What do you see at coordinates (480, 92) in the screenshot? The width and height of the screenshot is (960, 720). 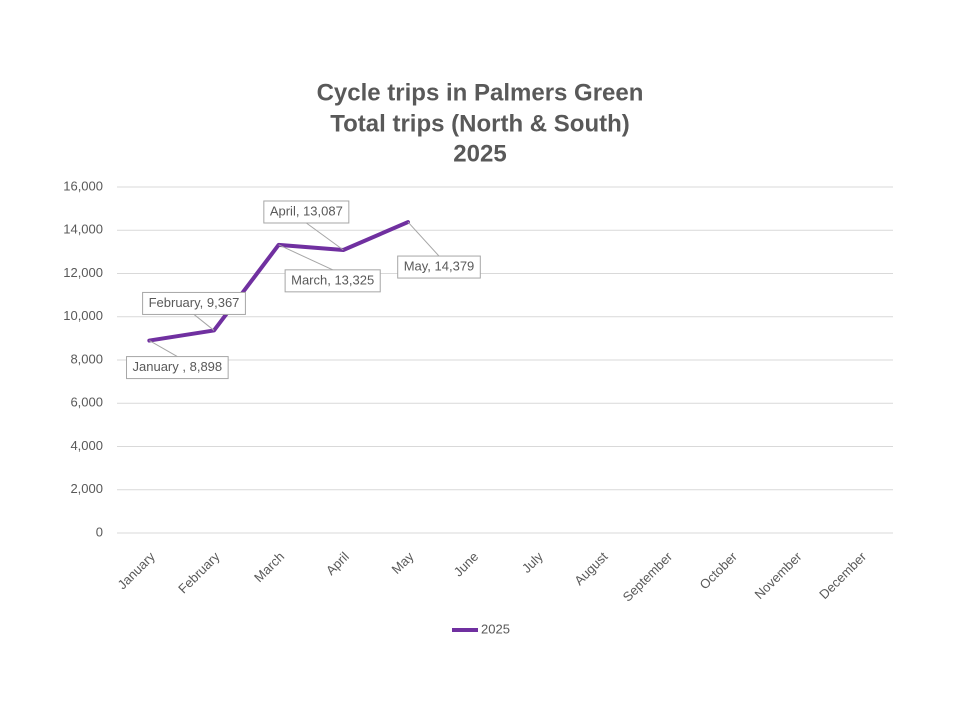 I see `chart-title: Cycle trips in Palmers Green` at bounding box center [480, 92].